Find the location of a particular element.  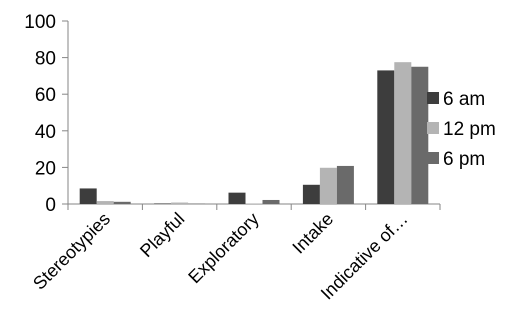

y-tick-label: 20 is located at coordinates (45, 168).